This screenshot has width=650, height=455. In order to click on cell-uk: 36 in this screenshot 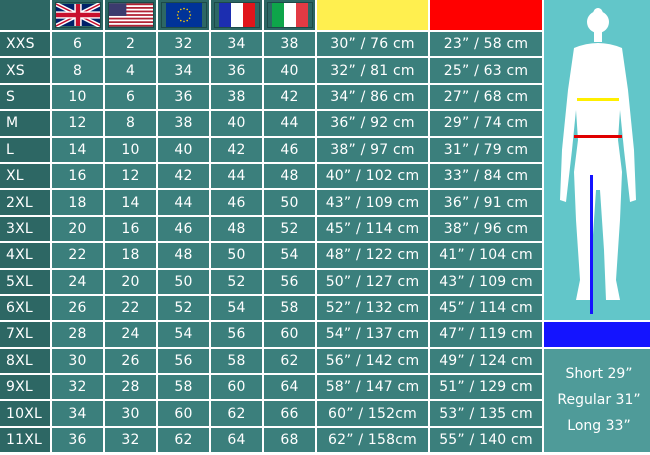, I will do `click(77, 440)`.